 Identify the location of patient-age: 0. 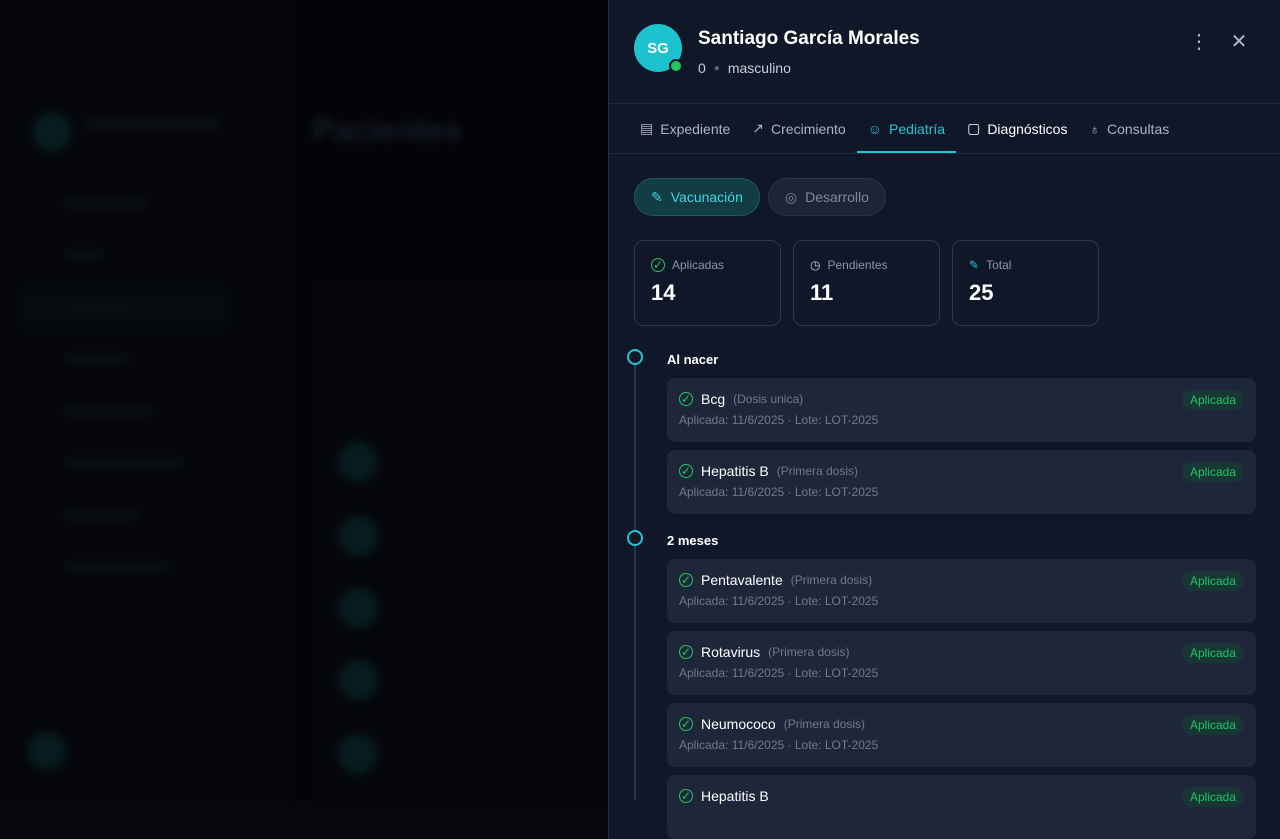
(702, 68).